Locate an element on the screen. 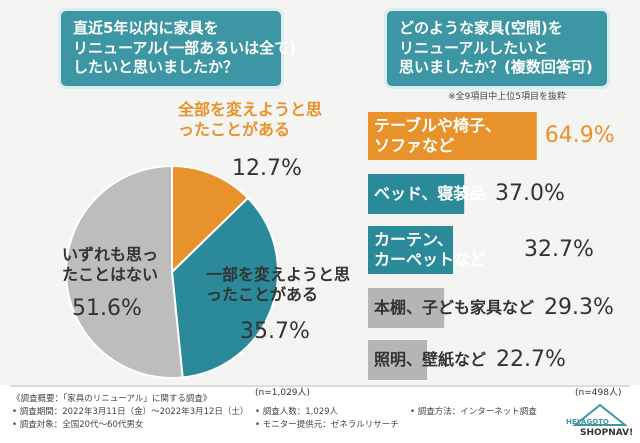  chart-title: したいと思いましたか？ is located at coordinates (156, 67).